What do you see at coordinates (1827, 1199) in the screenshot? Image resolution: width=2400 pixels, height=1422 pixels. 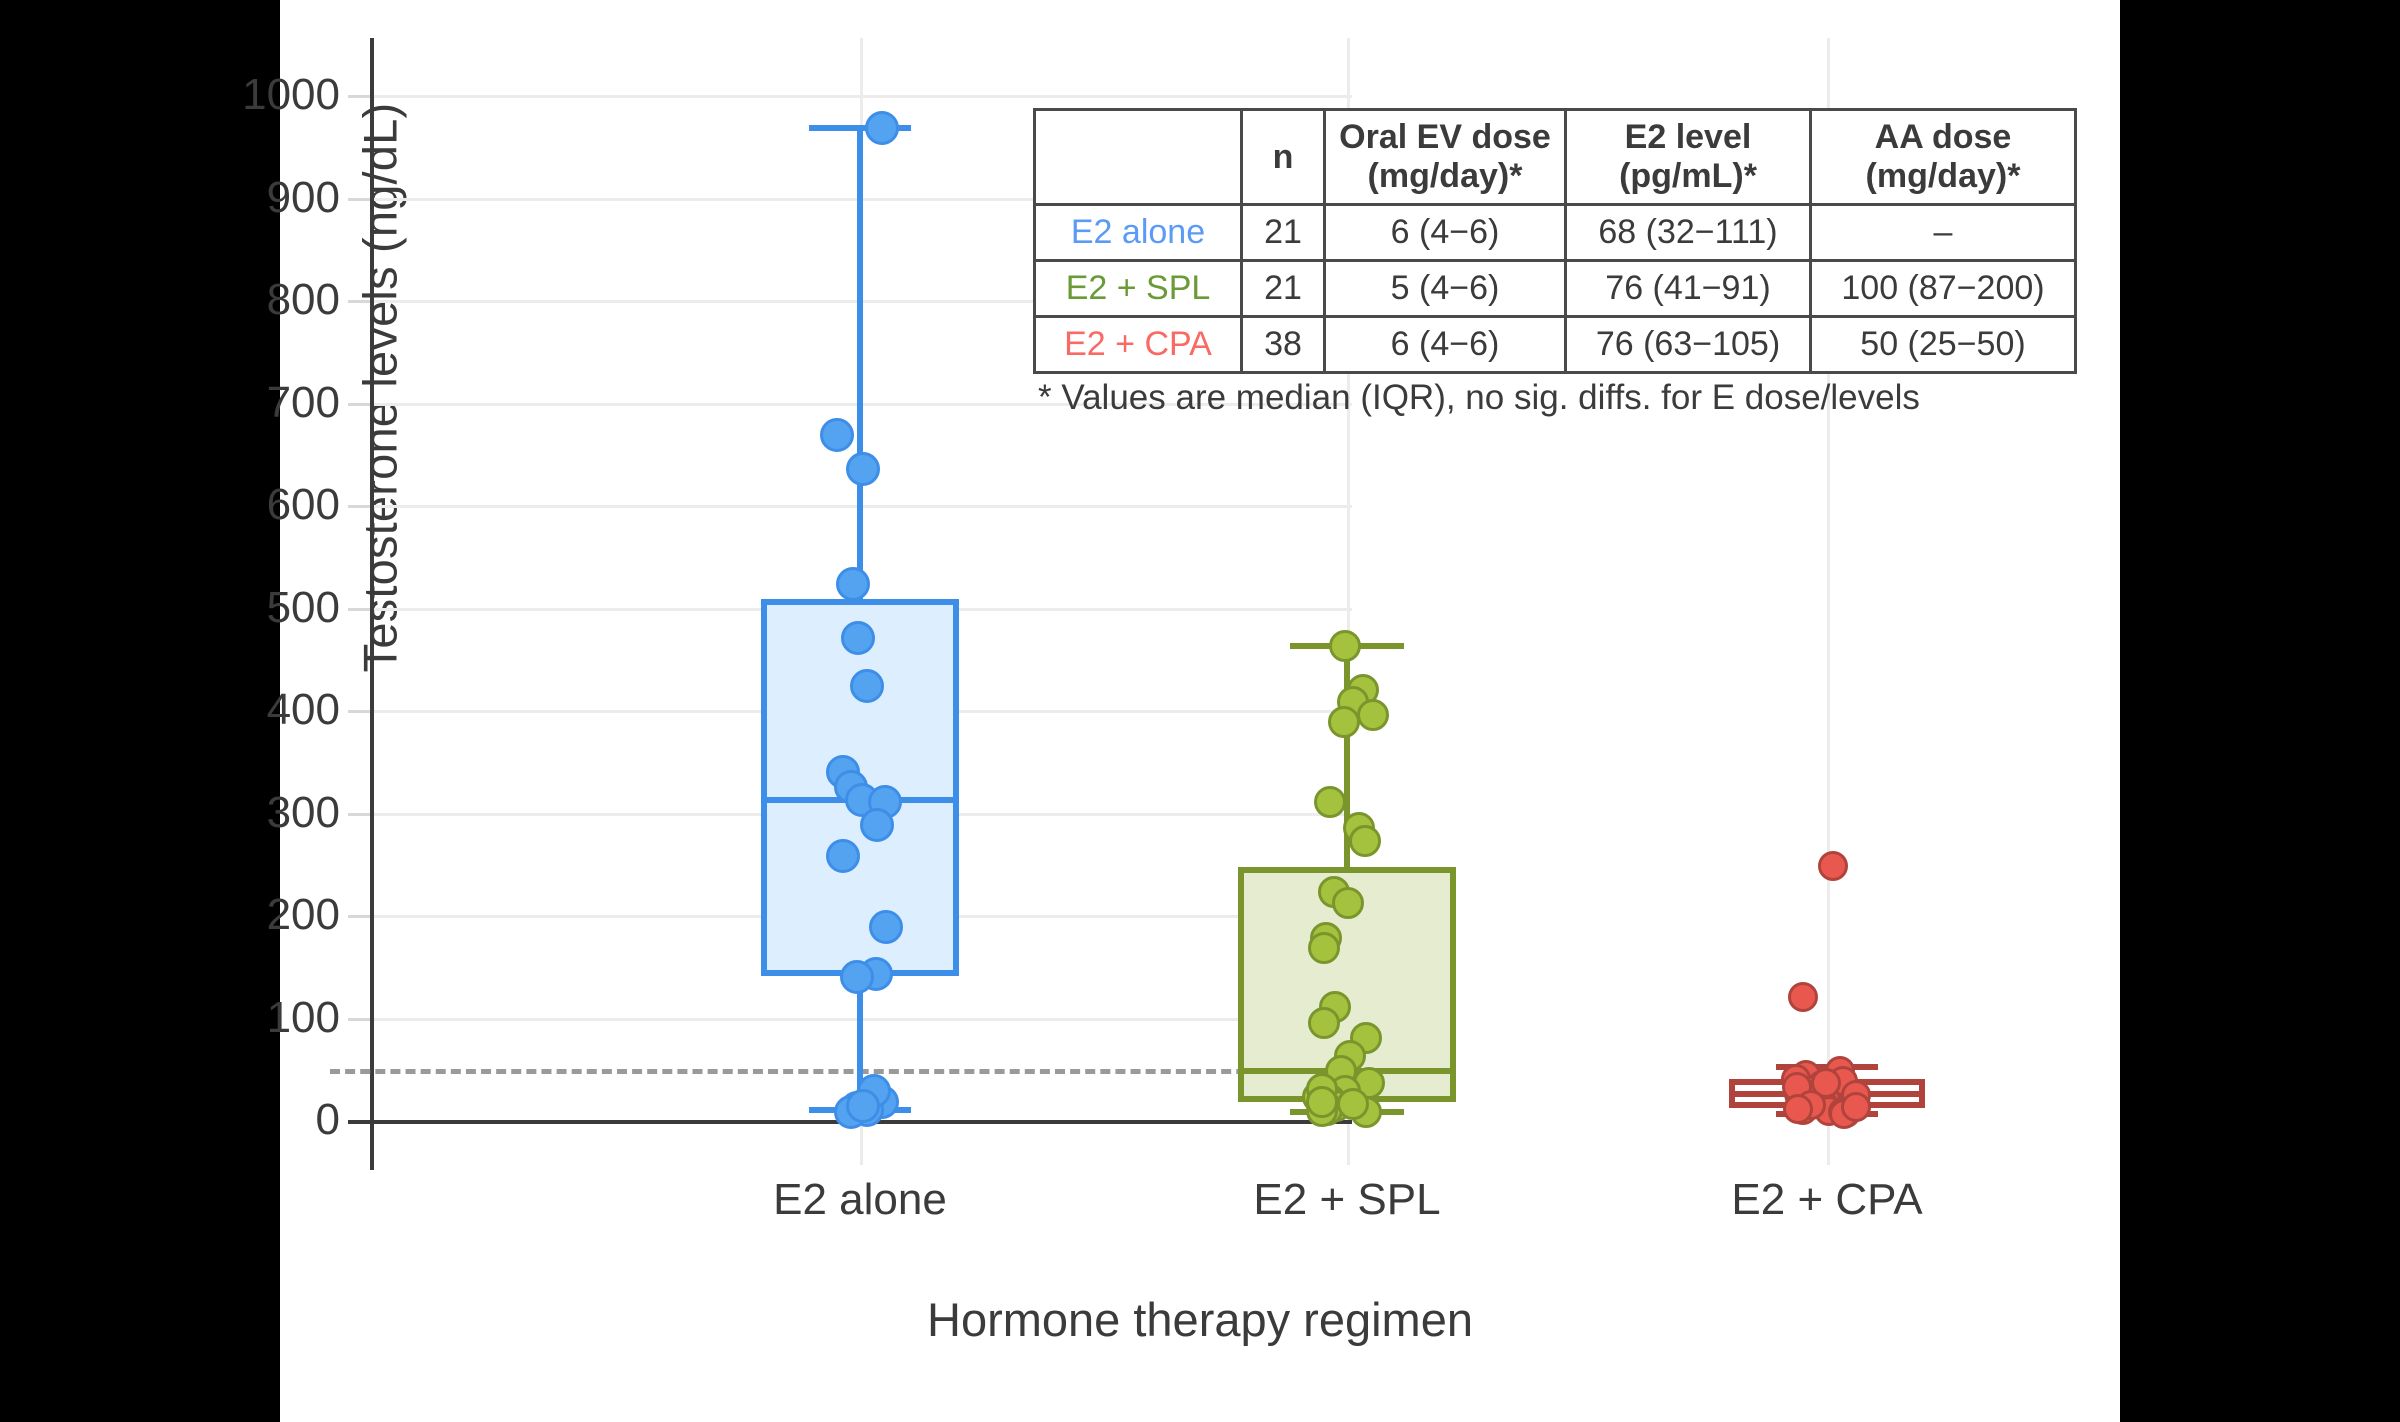 I see `x-tick-label: E2 + CPA` at bounding box center [1827, 1199].